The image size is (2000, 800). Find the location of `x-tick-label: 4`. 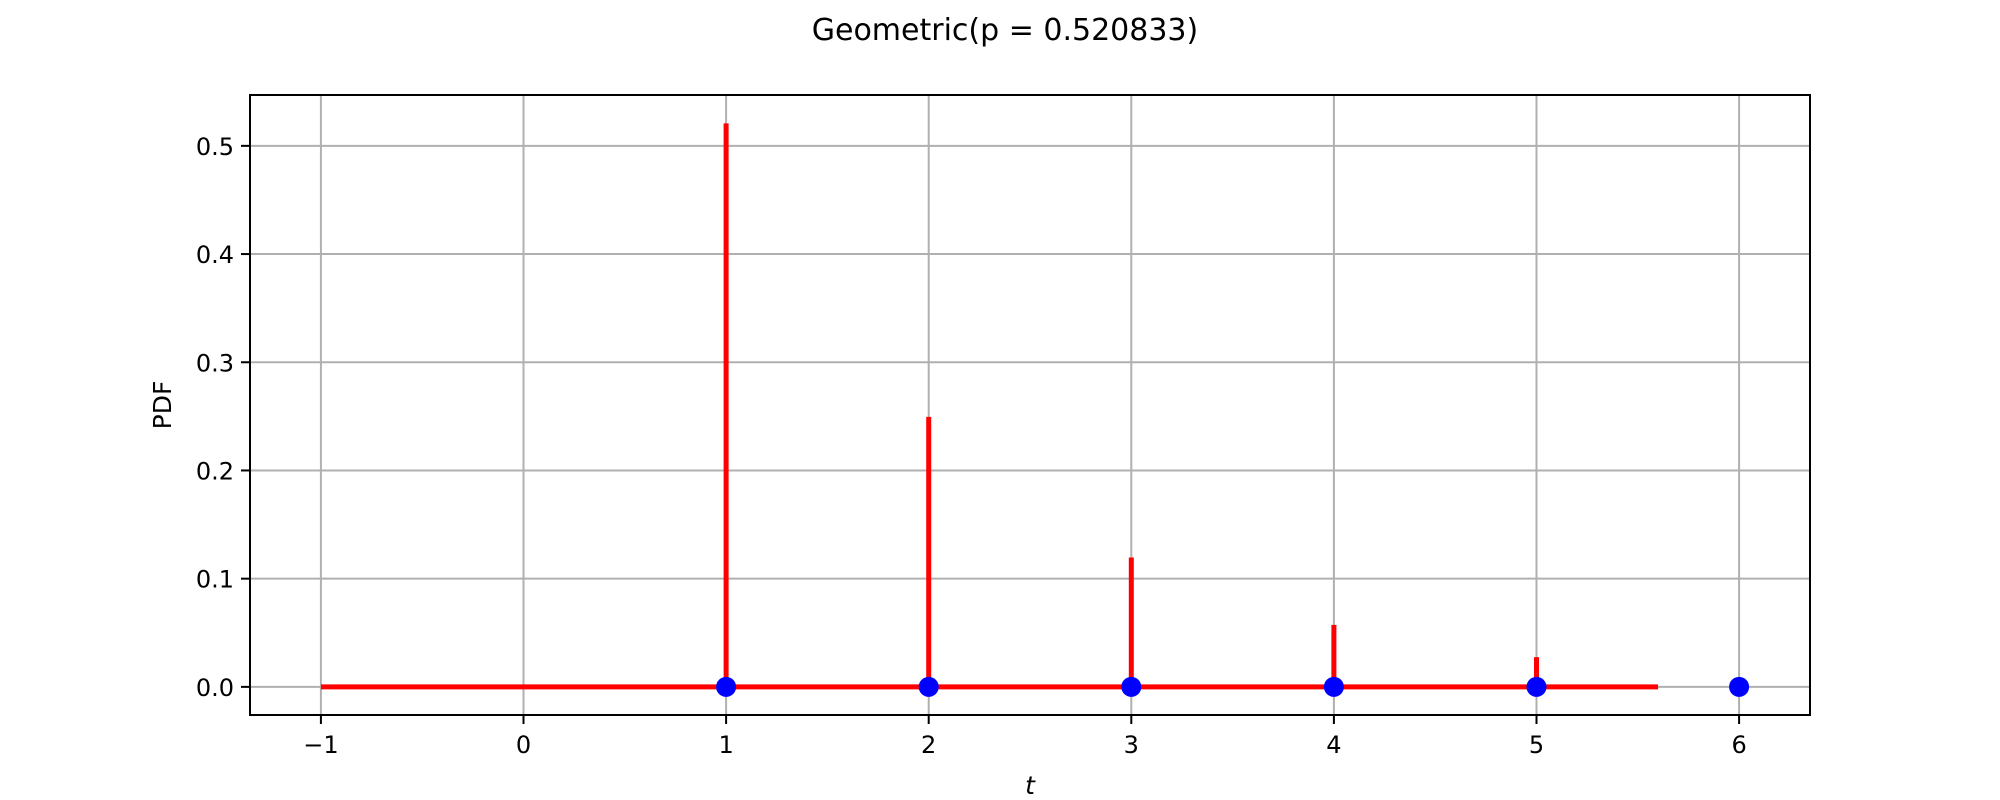

x-tick-label: 4 is located at coordinates (1333, 745).